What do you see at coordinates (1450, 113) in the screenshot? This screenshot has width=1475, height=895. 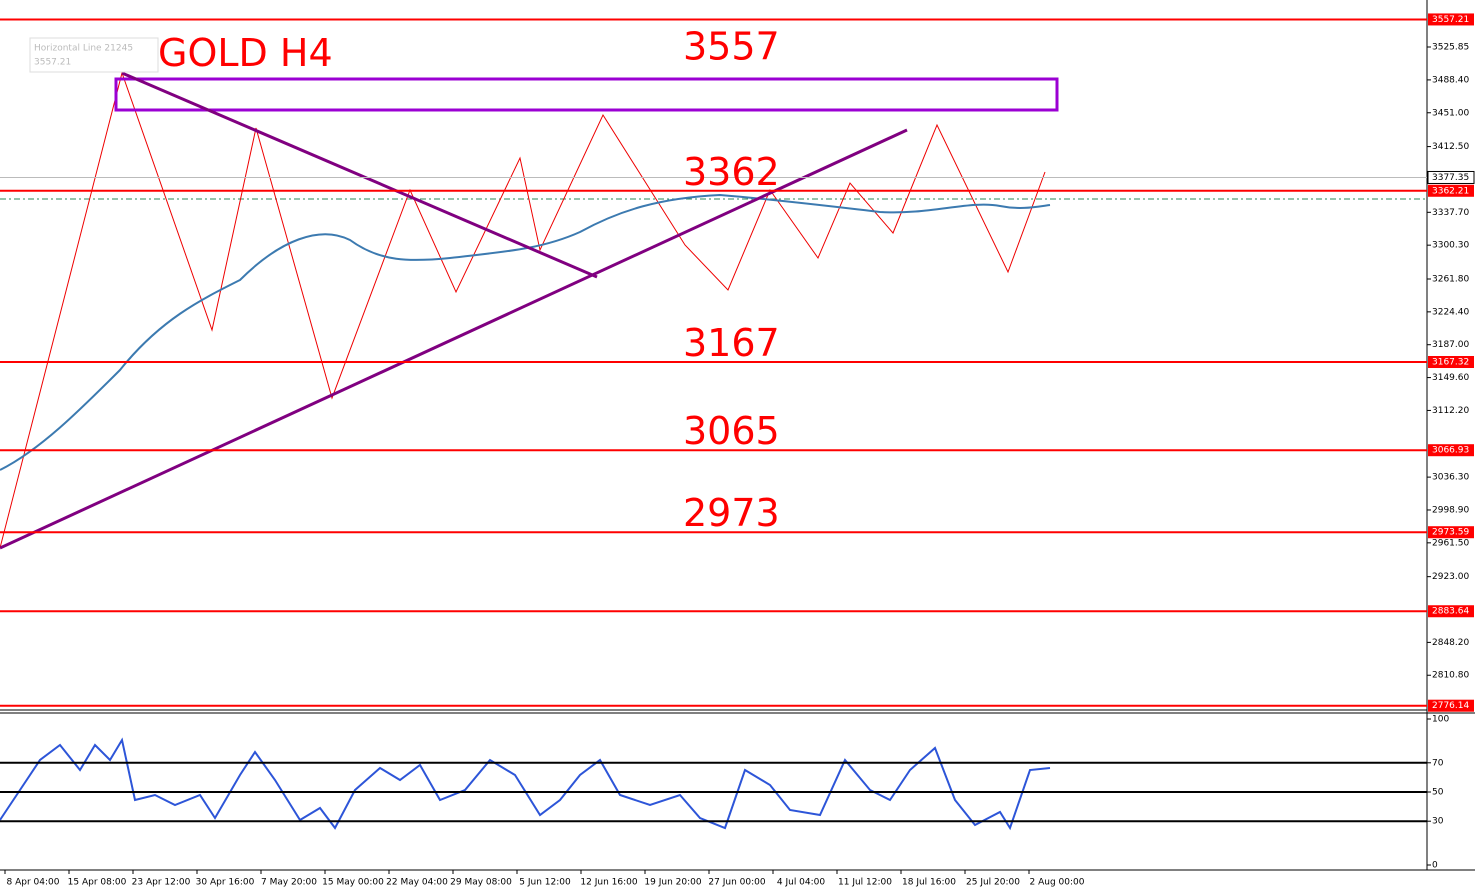 I see `y-tick-label: 3451.00` at bounding box center [1450, 113].